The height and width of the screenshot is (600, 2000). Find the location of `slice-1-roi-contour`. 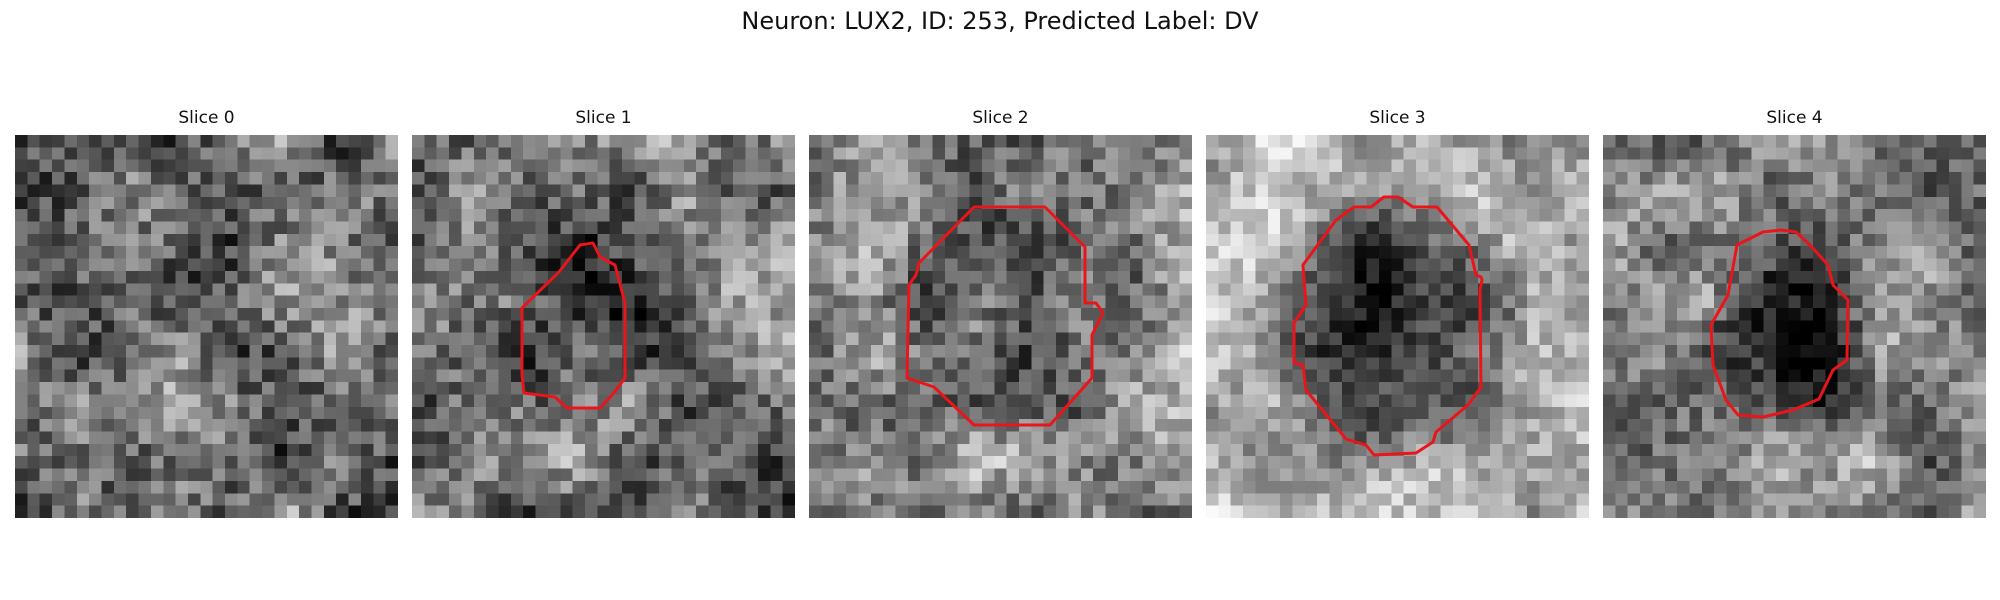

slice-1-roi-contour is located at coordinates (573, 325).